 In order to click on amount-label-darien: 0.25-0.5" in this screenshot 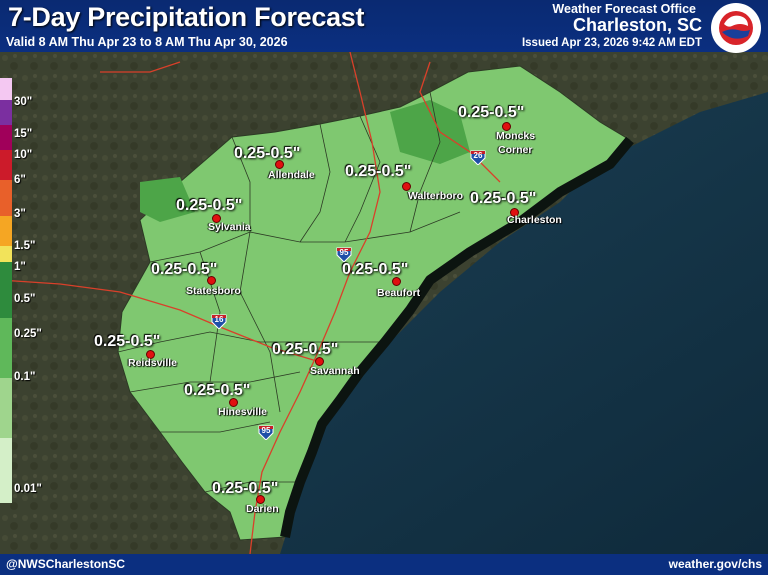, I will do `click(245, 488)`.